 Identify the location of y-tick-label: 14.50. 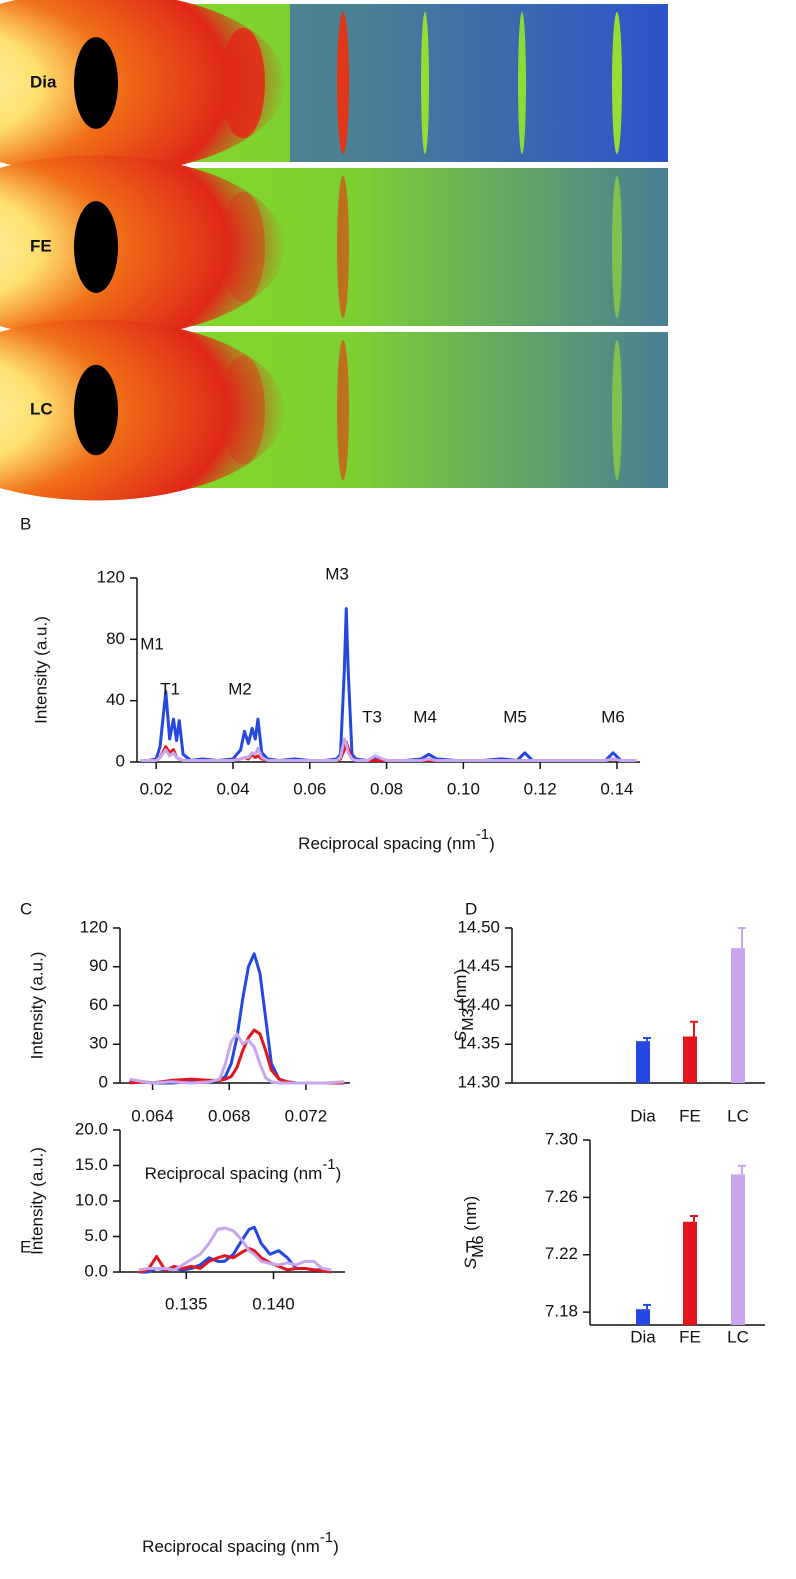
(478, 926).